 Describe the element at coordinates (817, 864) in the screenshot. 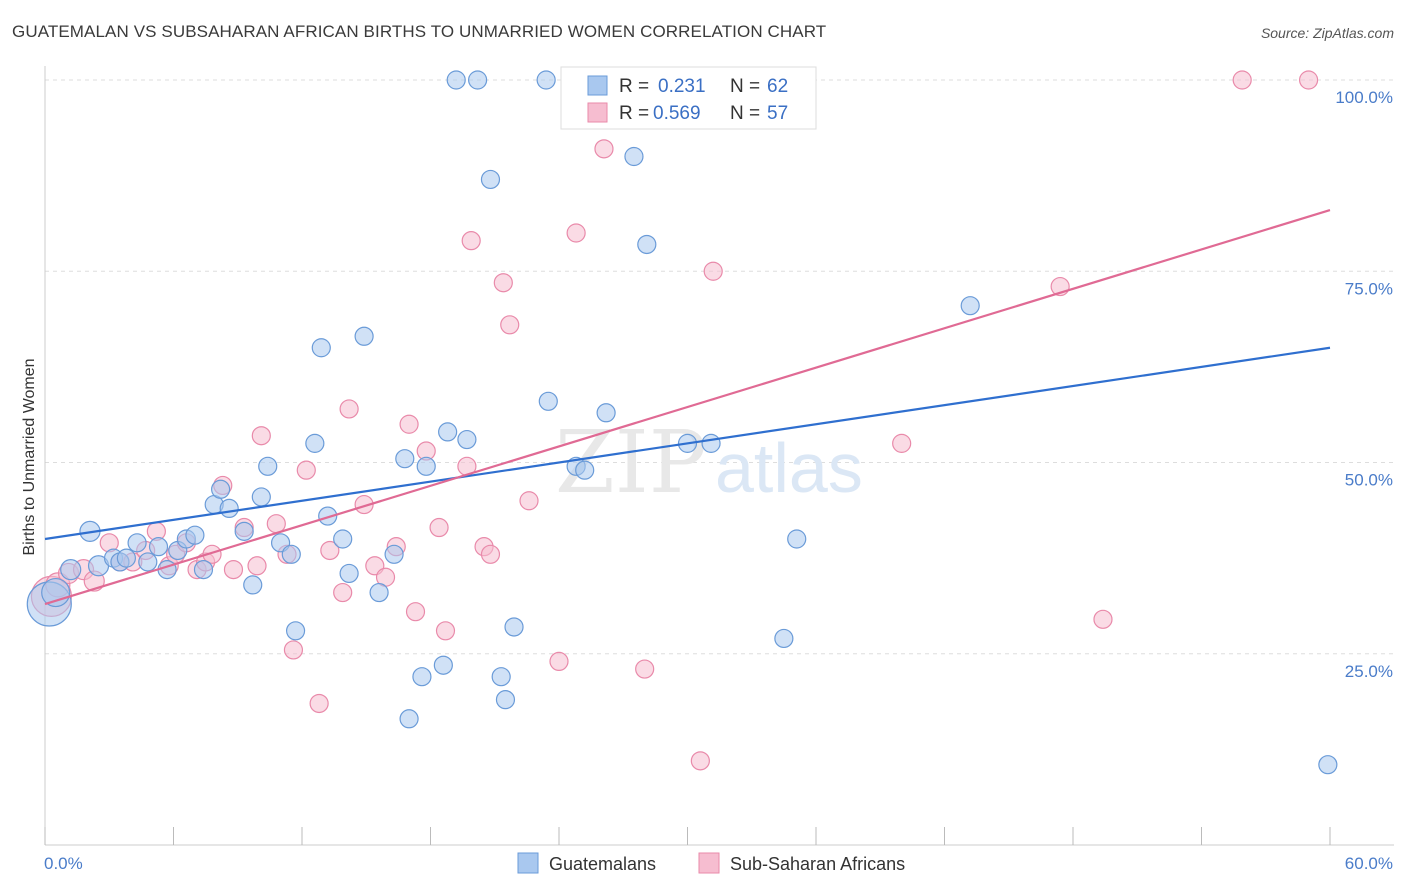

I see `bottom-legend-sub-saharan: Sub-Saharan Africans` at that location.